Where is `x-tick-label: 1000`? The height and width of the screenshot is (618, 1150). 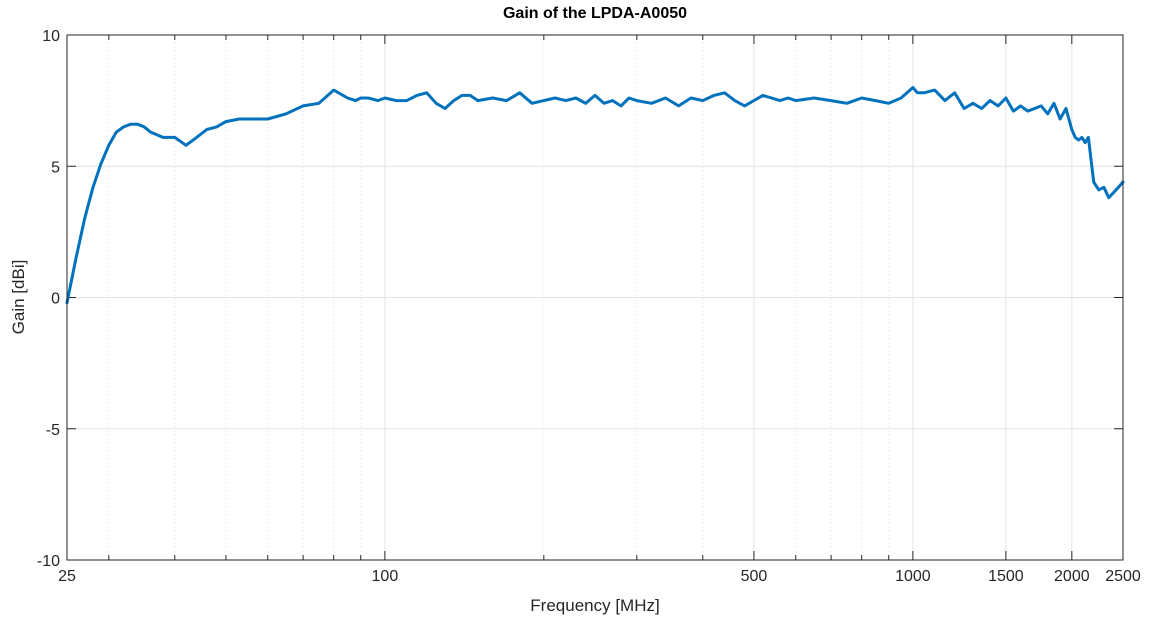 x-tick-label: 1000 is located at coordinates (913, 576).